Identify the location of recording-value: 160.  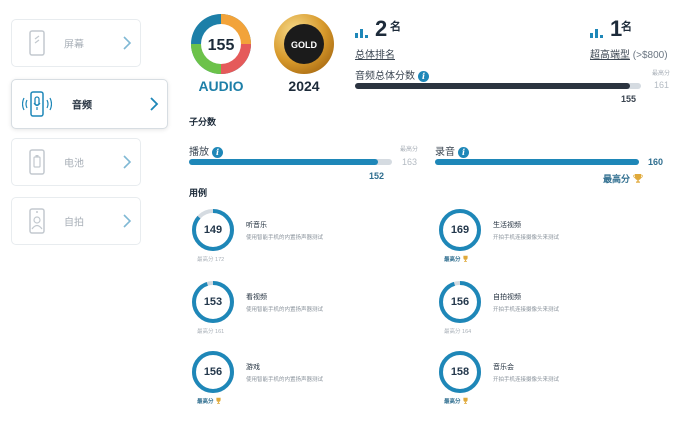
(656, 162).